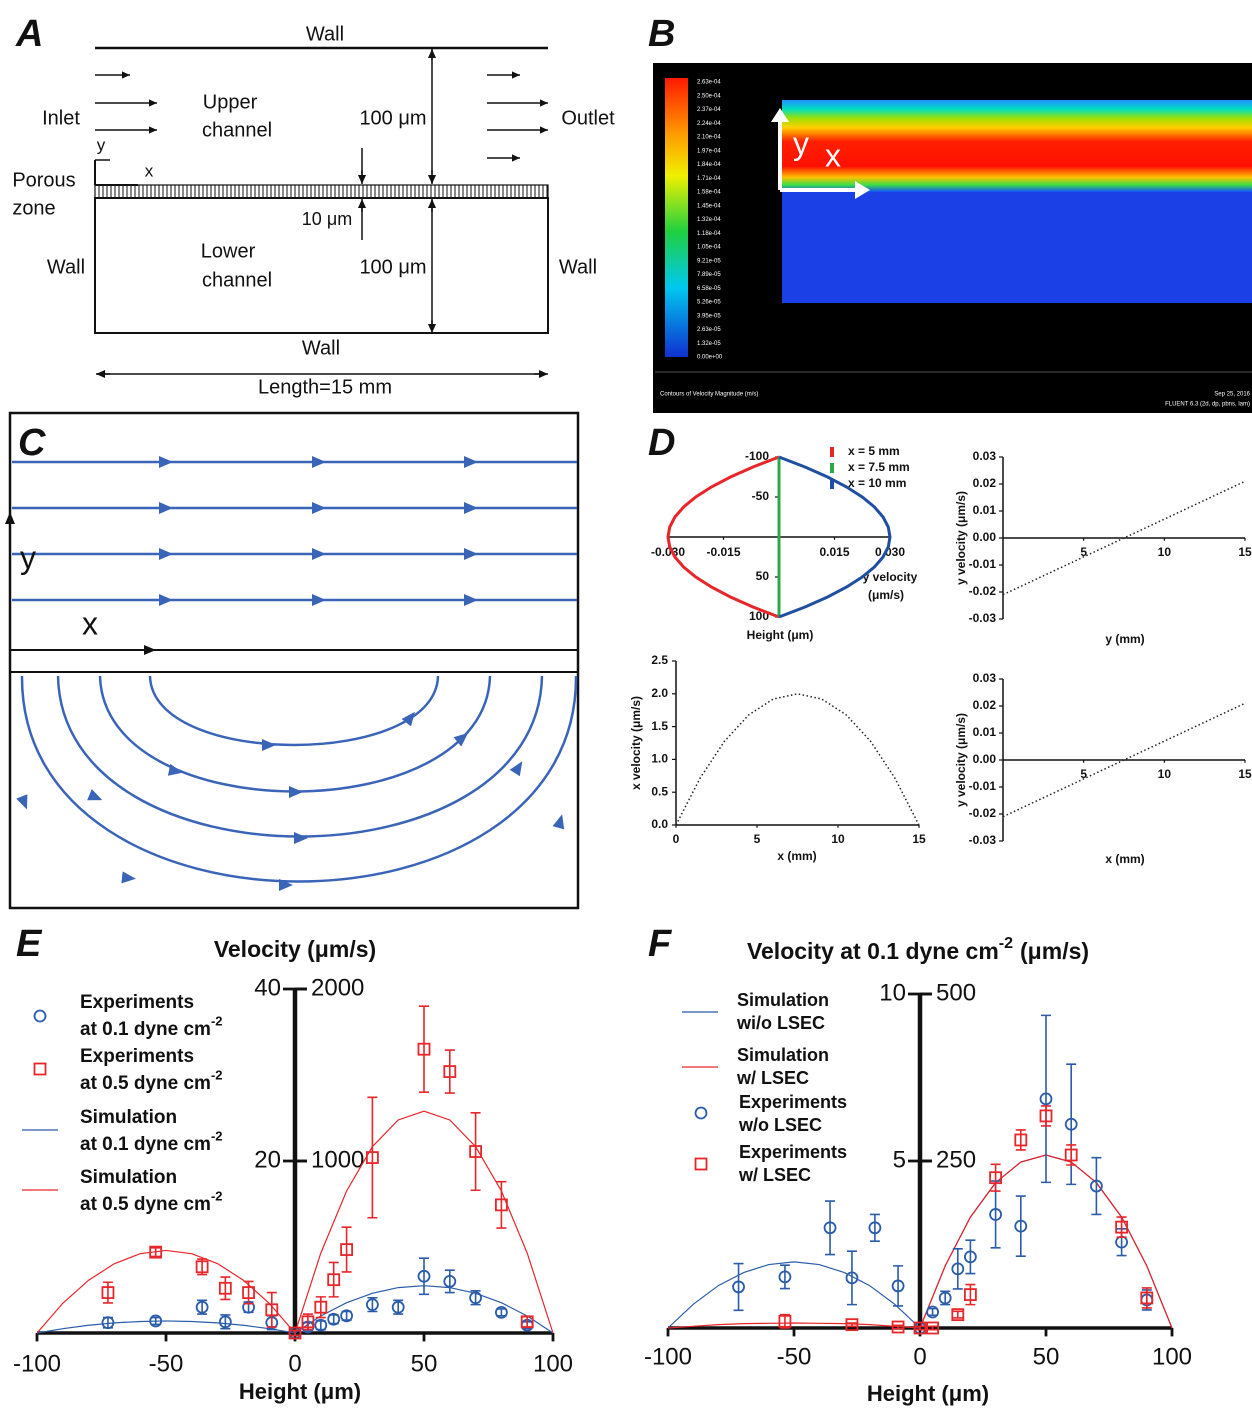 The height and width of the screenshot is (1408, 1252). What do you see at coordinates (90, 623) in the screenshot?
I see `label: x` at bounding box center [90, 623].